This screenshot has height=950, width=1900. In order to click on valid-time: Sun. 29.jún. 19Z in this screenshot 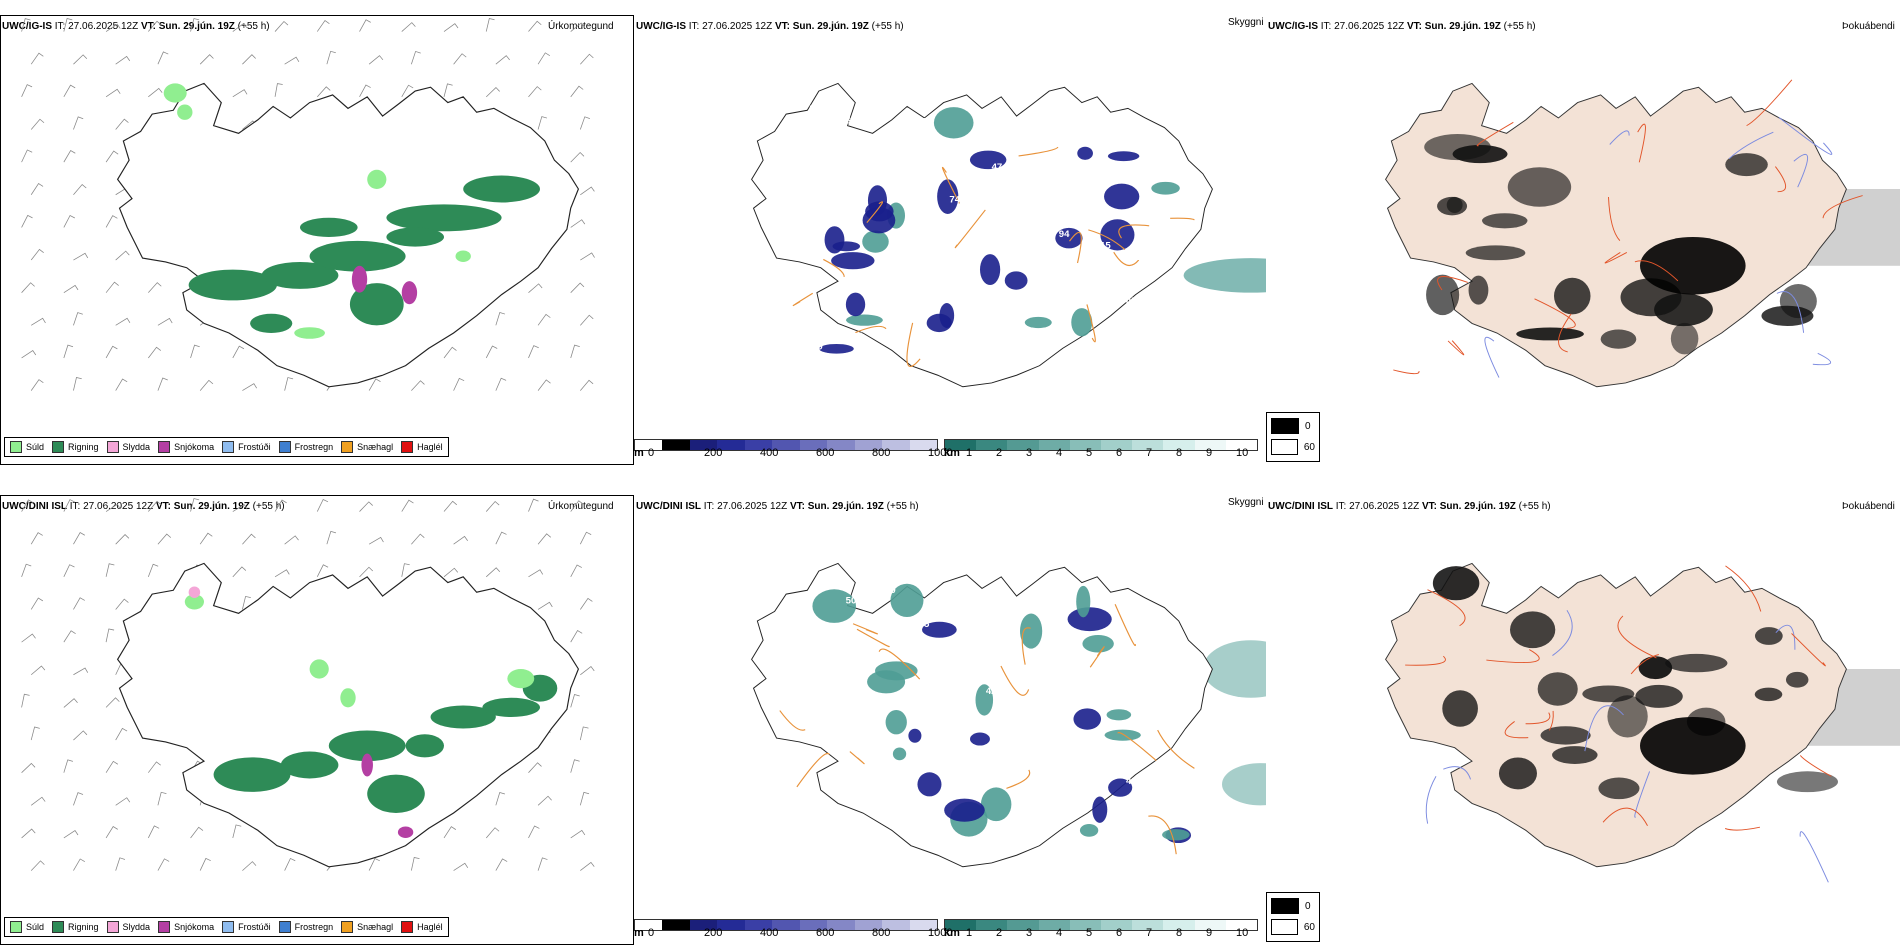, I will do `click(830, 26)`.